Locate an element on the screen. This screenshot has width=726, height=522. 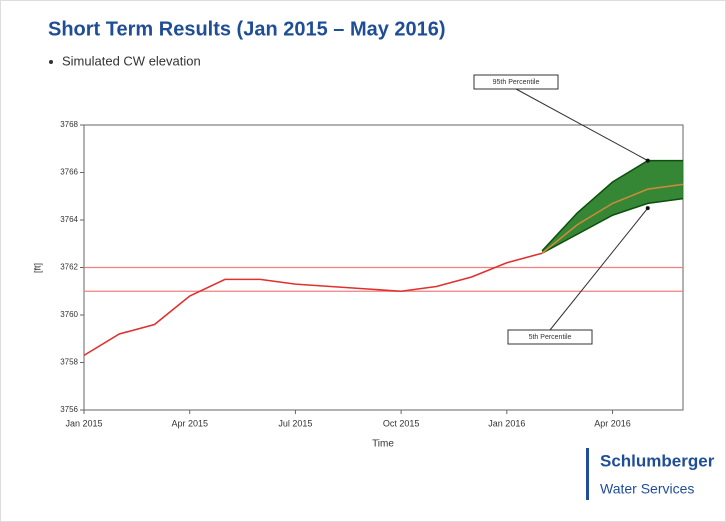
y-tick-label: 3756 is located at coordinates (69, 409).